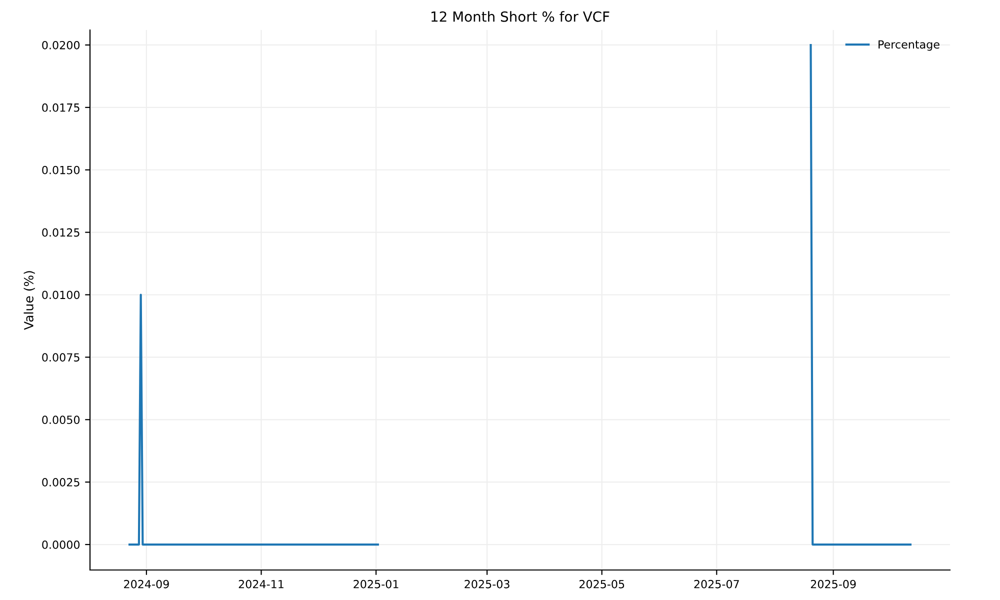 The image size is (1000, 600). What do you see at coordinates (61, 45) in the screenshot?
I see `y-tick-label: 0.0200` at bounding box center [61, 45].